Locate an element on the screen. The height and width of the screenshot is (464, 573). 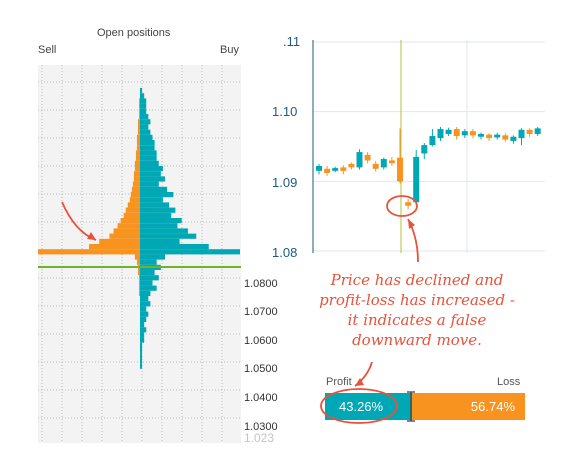
annotation-line: profit-loss has increased - is located at coordinates (417, 300).